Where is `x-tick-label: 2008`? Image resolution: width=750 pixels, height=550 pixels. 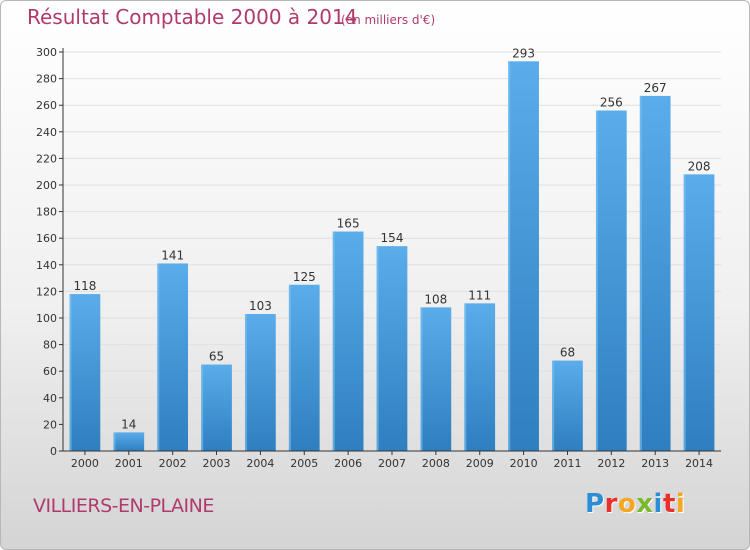 x-tick-label: 2008 is located at coordinates (436, 463).